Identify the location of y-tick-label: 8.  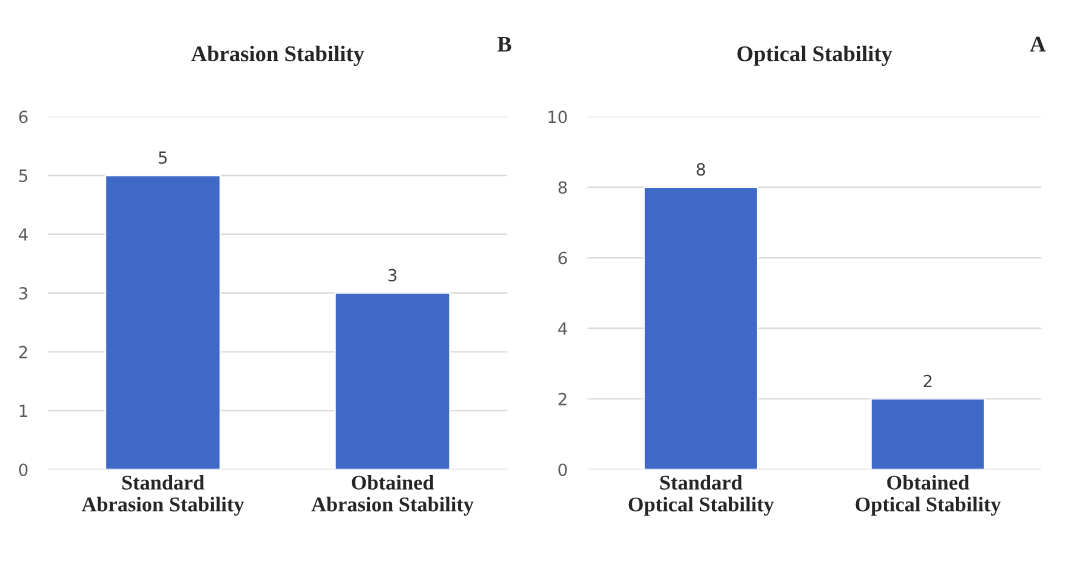
(562, 187).